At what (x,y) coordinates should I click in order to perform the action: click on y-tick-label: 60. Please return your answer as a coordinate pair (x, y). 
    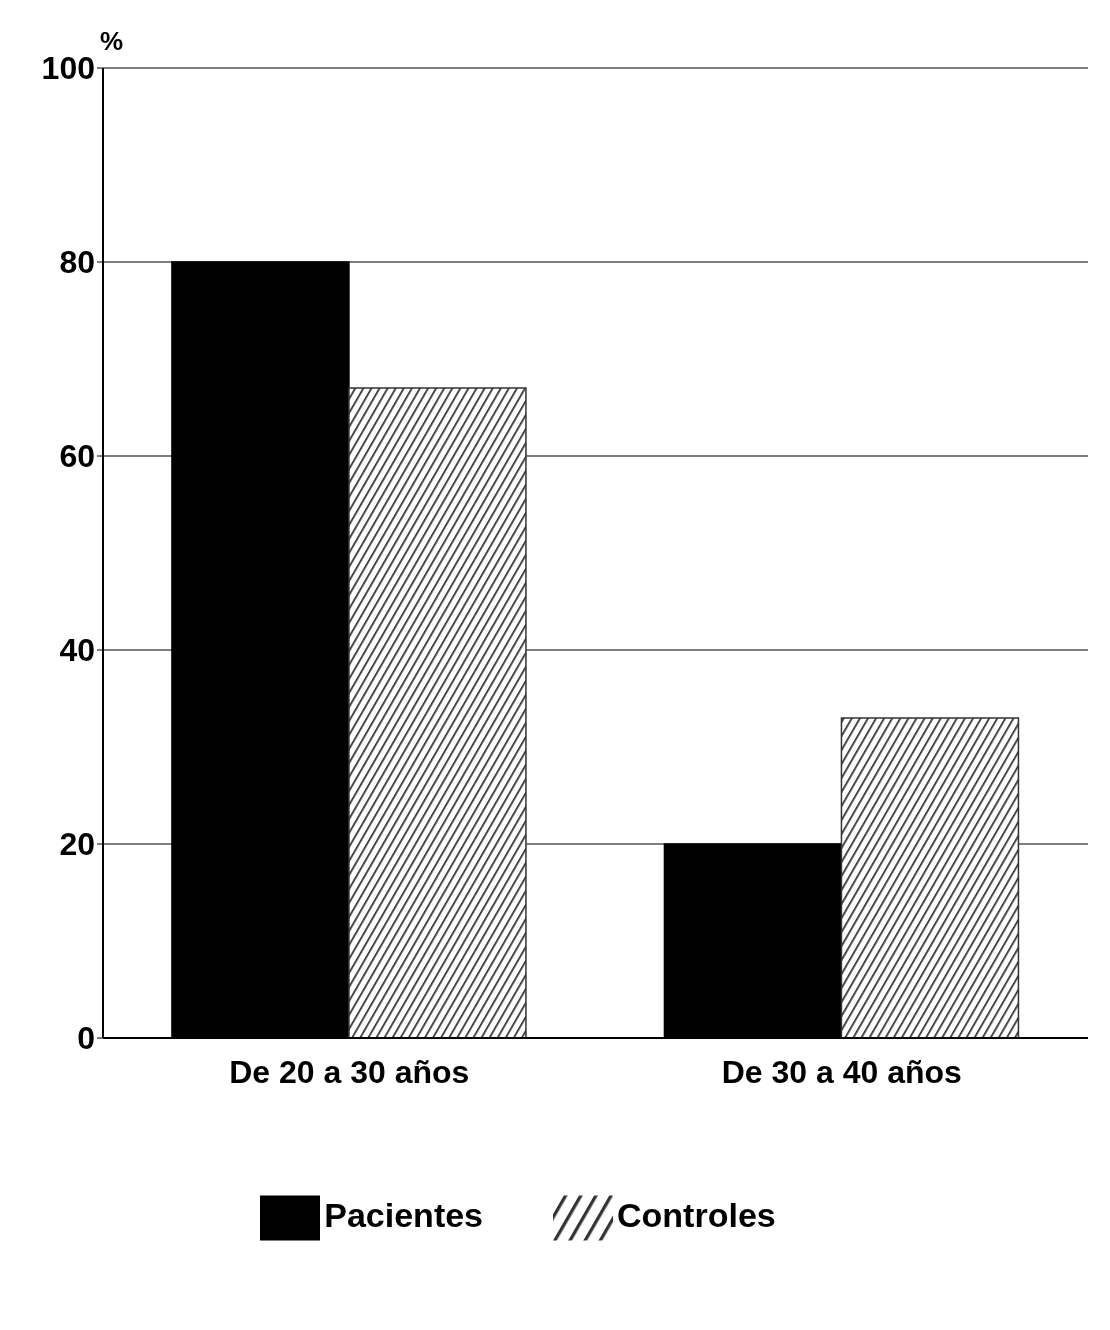
    Looking at the image, I should click on (77, 456).